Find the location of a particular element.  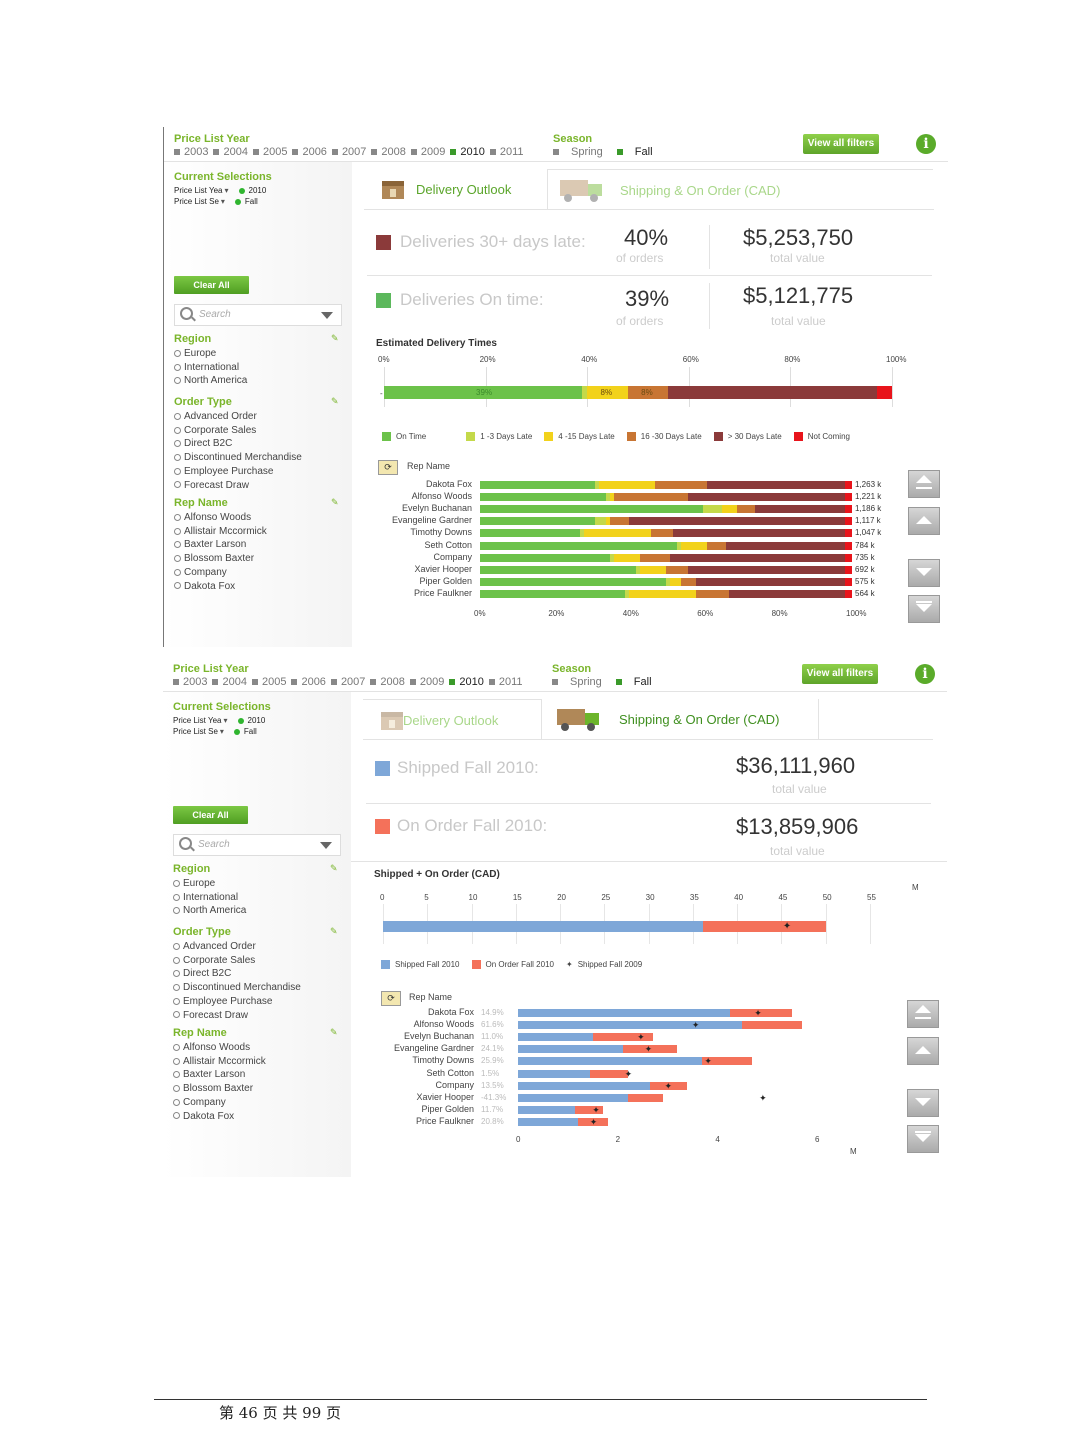

year-option-2004: 2004 is located at coordinates (229, 682).